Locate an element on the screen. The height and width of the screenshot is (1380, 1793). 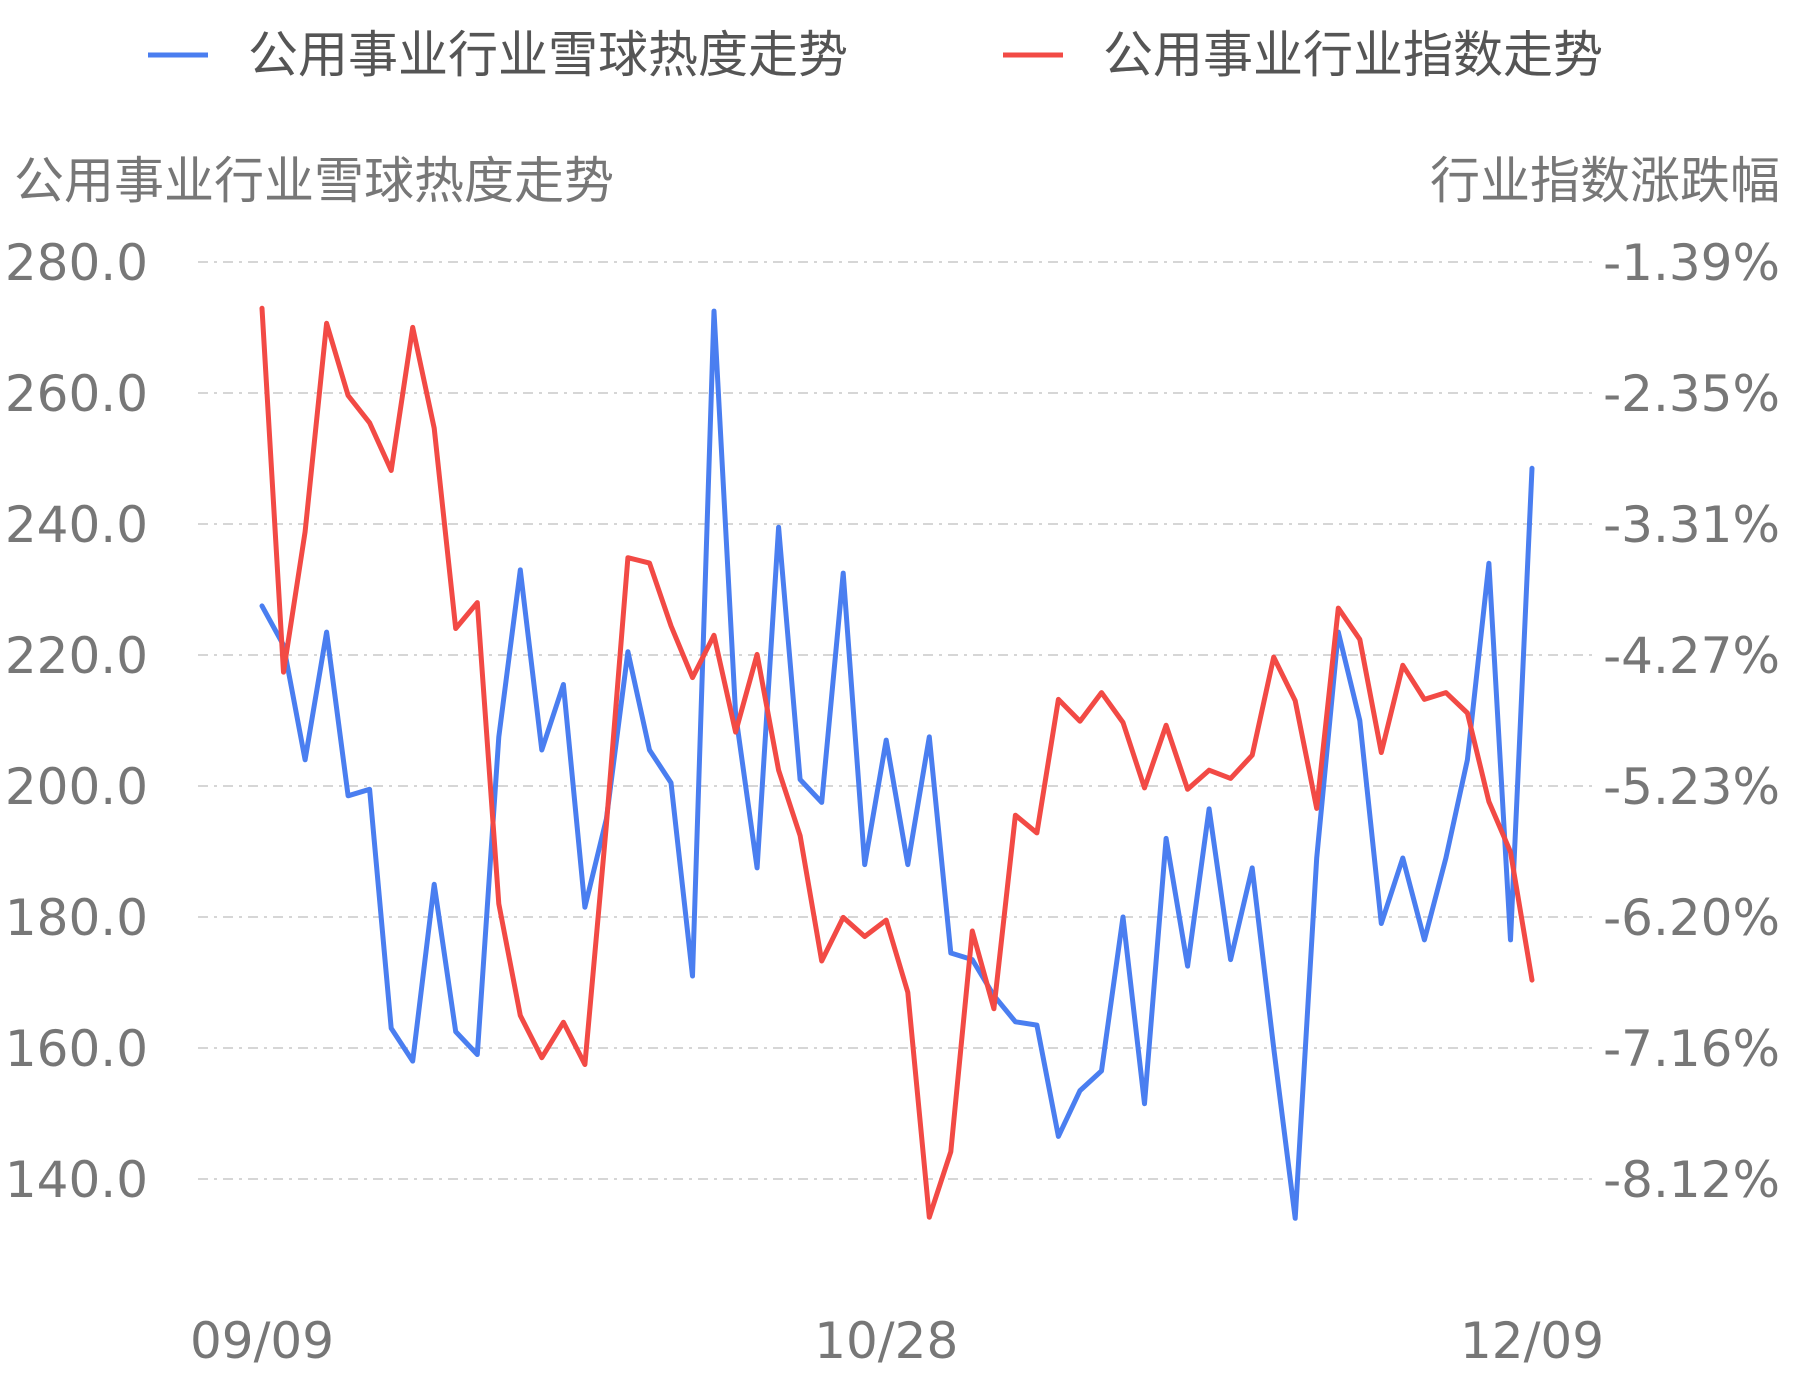
x-axis-ticks: 09/09 10/28 12/09 is located at coordinates (897, 1341).